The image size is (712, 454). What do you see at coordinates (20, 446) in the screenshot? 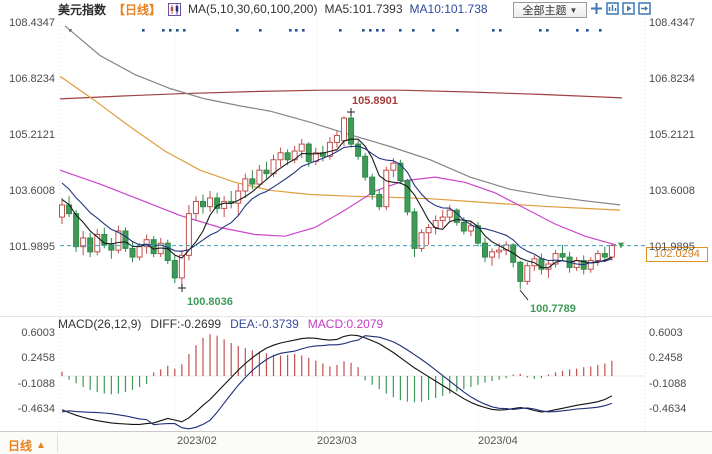
I see `period-selector-label: 日线` at bounding box center [20, 446].